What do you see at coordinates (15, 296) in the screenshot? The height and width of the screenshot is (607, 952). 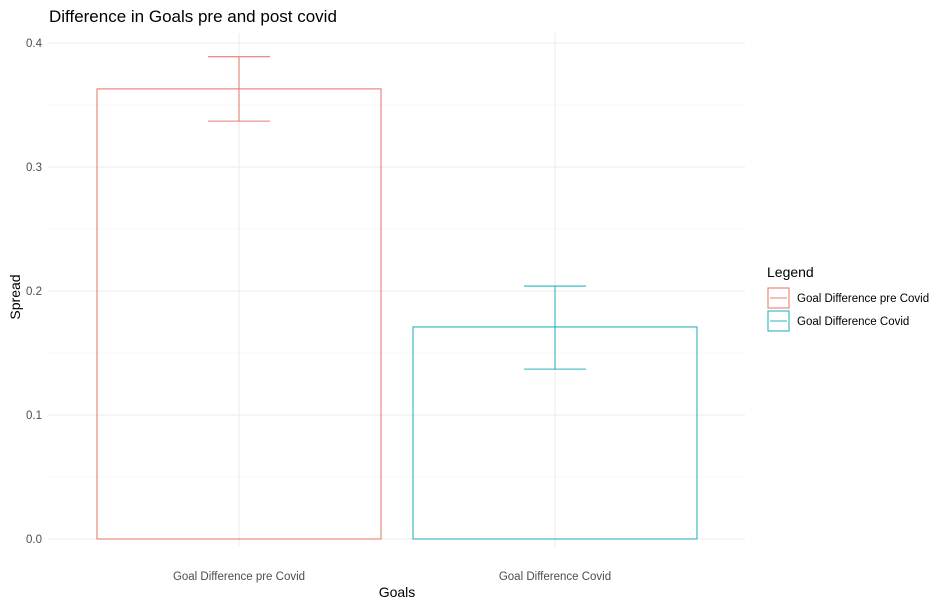 I see `y-axis-title: Spread` at bounding box center [15, 296].